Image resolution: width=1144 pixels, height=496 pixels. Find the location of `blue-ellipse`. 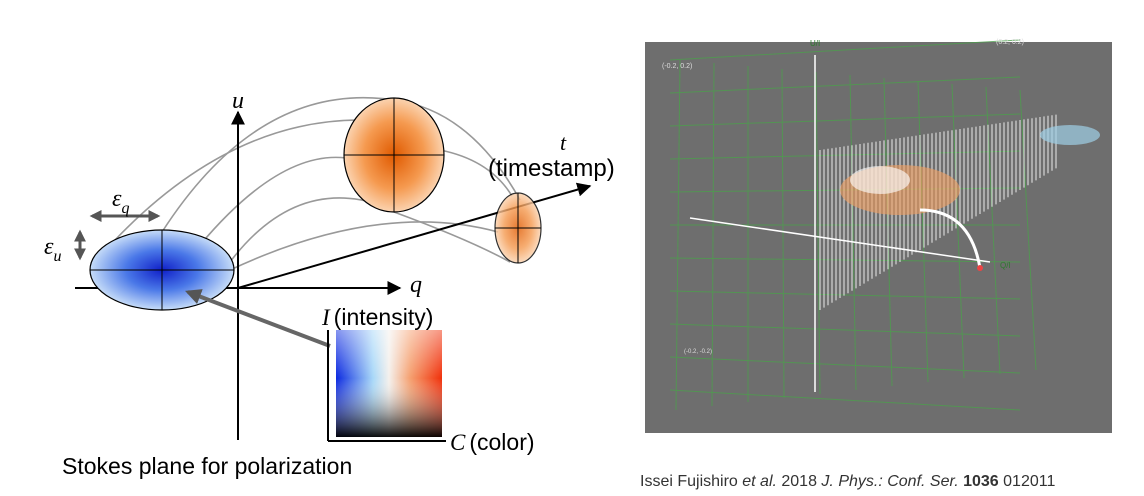

blue-ellipse is located at coordinates (162, 270).